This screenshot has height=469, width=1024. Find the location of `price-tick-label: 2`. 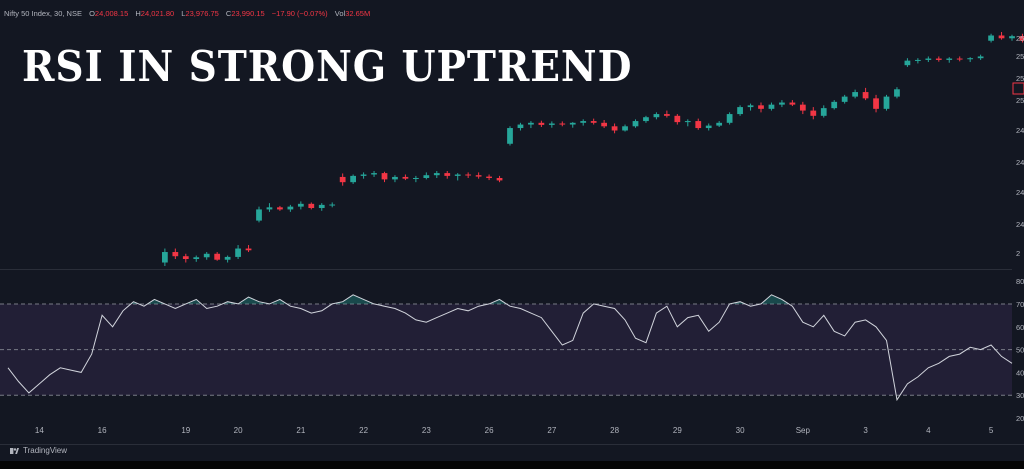

price-tick-label: 2 is located at coordinates (1018, 253).